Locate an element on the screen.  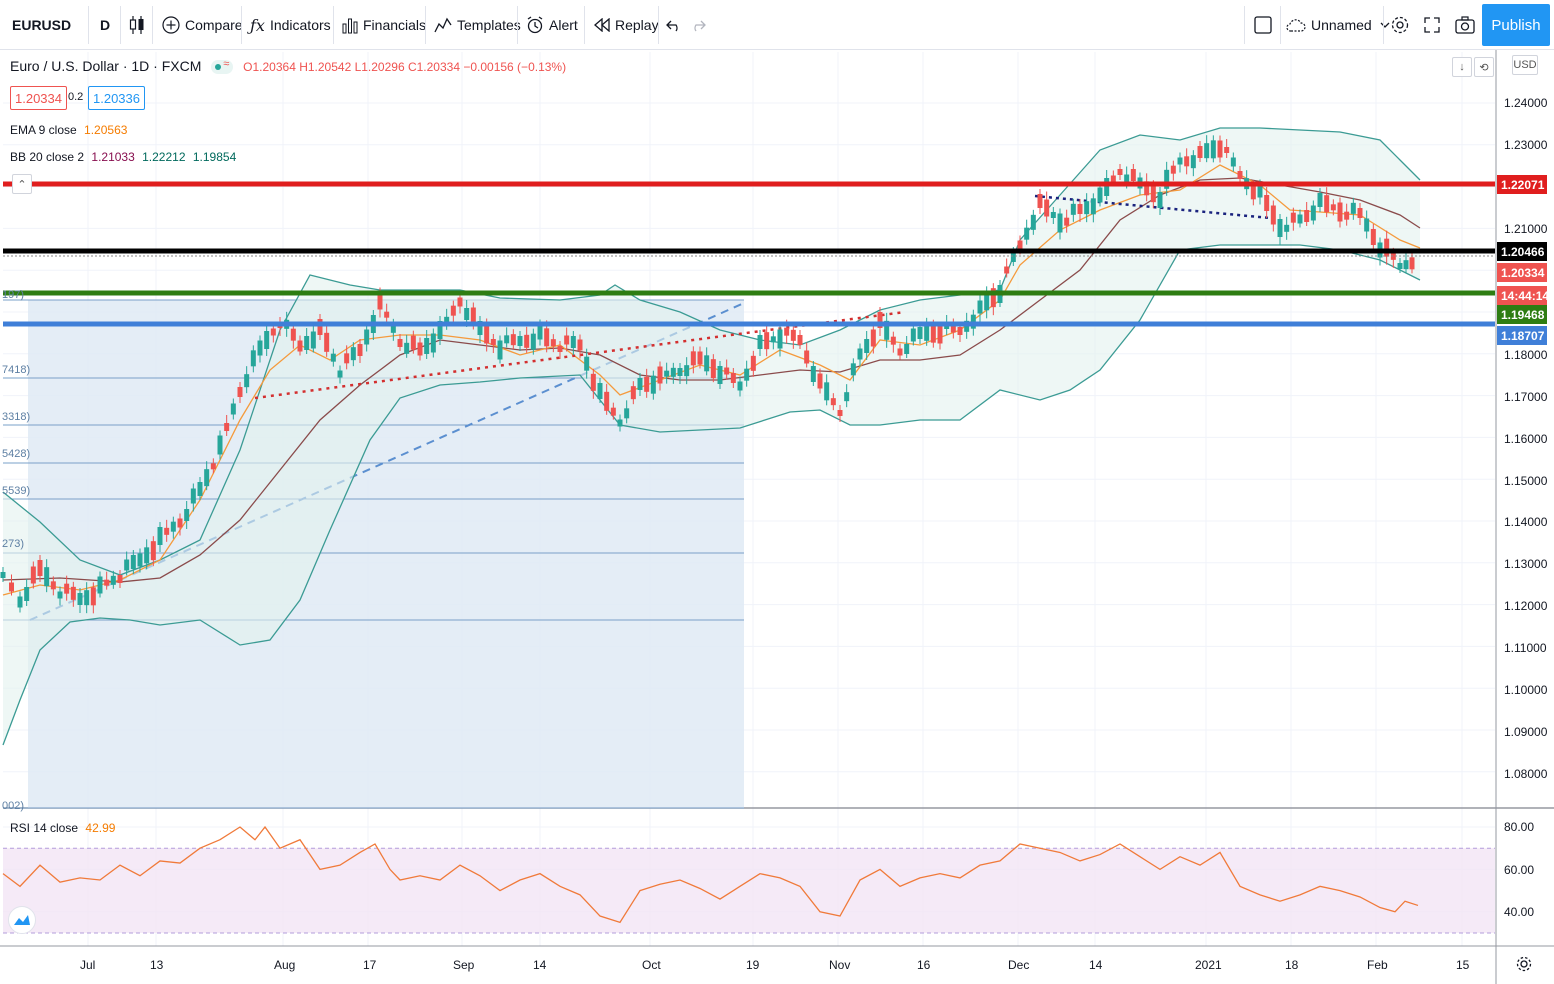
alert-button: Alert is located at coordinates (552, 25).